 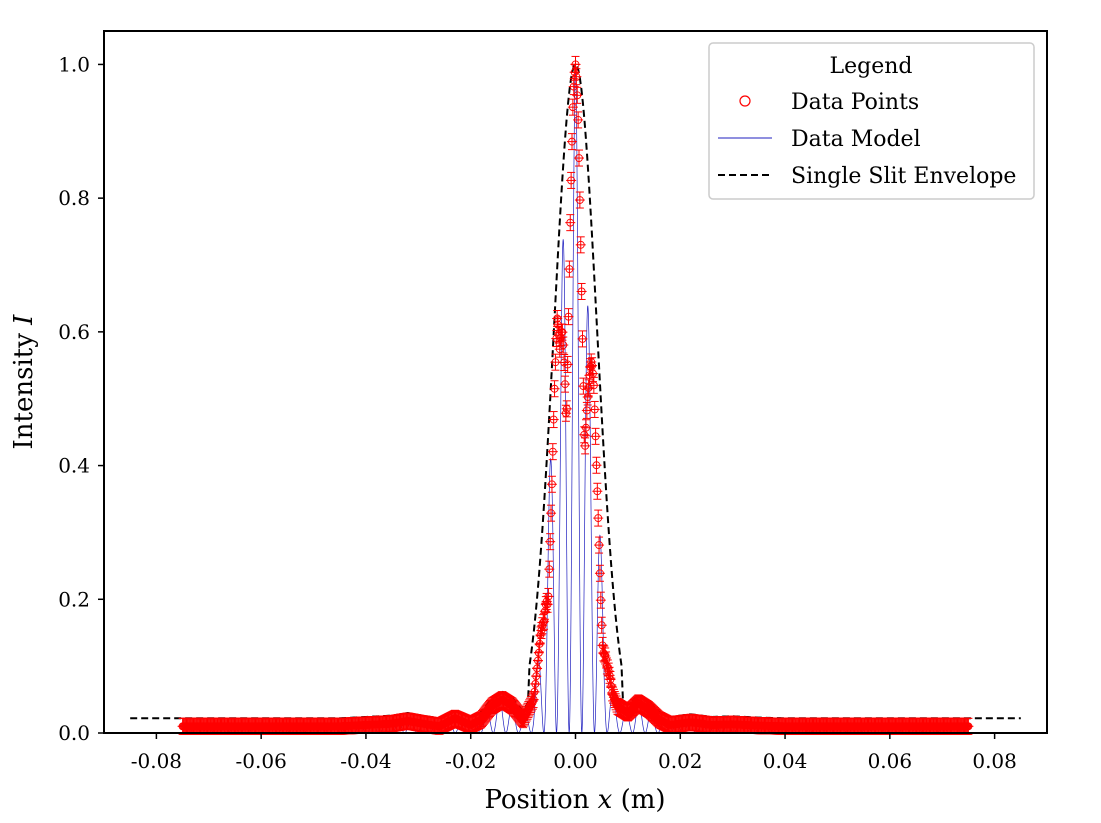 I want to click on x-axis-label: Position x (m), so click(x=574, y=800).